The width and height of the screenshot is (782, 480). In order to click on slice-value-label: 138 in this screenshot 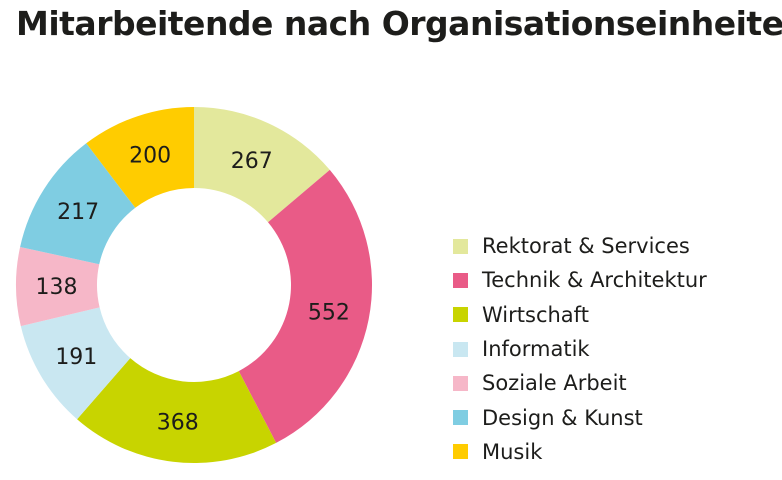, I will do `click(57, 287)`.